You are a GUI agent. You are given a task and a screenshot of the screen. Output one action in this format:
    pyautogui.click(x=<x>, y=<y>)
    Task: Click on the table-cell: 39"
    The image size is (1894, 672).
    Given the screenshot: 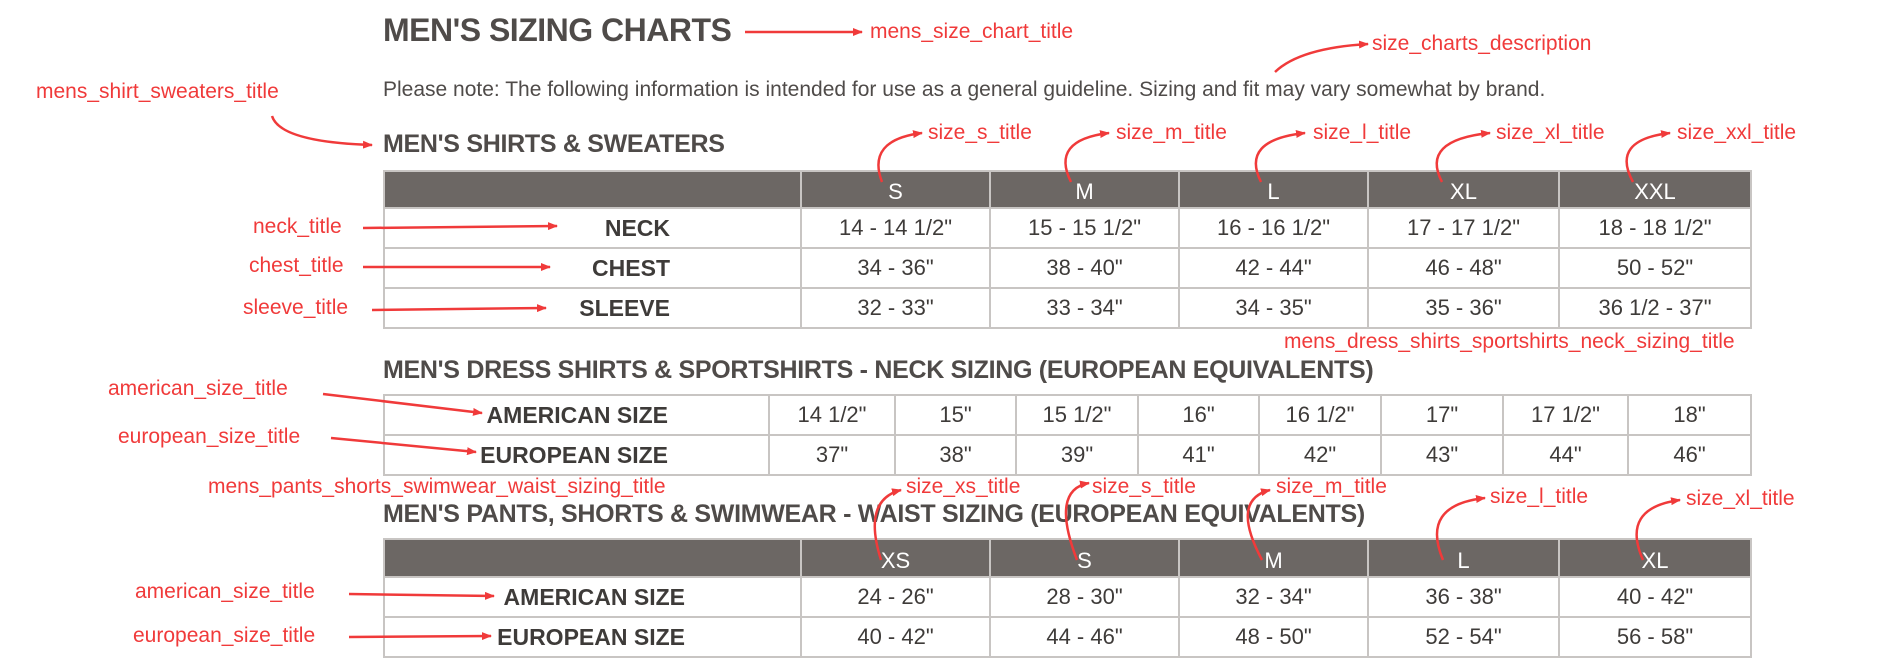 What is the action you would take?
    pyautogui.click(x=1077, y=455)
    